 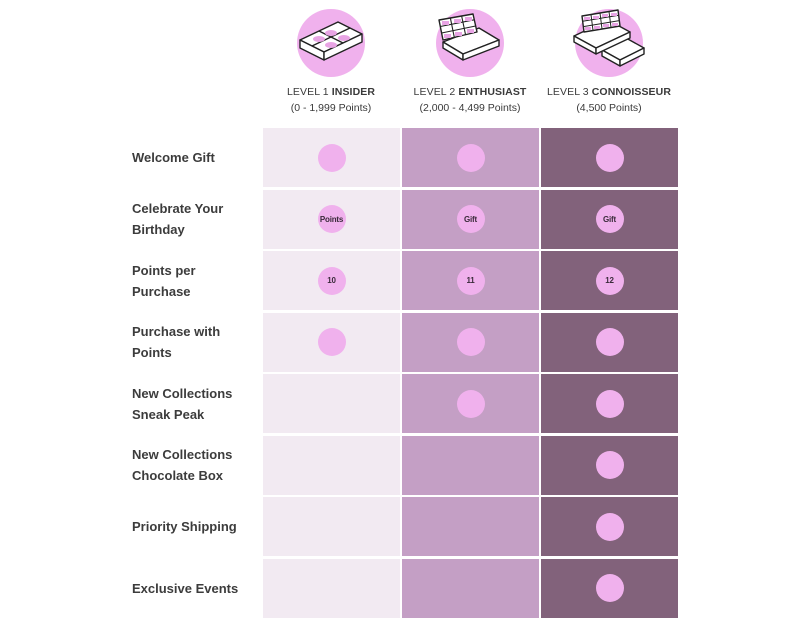 What do you see at coordinates (470, 92) in the screenshot?
I see `tier-2-title: LEVEL 2 ENTHUSIAST` at bounding box center [470, 92].